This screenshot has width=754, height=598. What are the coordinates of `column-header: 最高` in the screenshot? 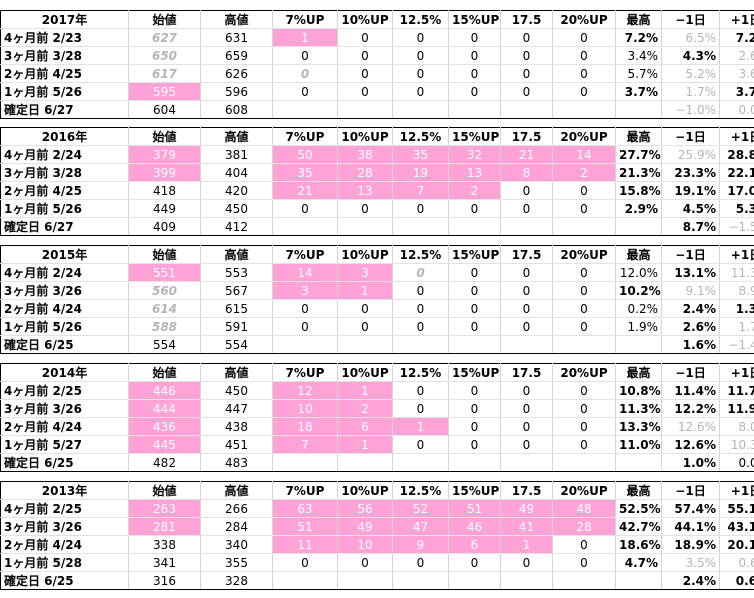 It's located at (638, 490).